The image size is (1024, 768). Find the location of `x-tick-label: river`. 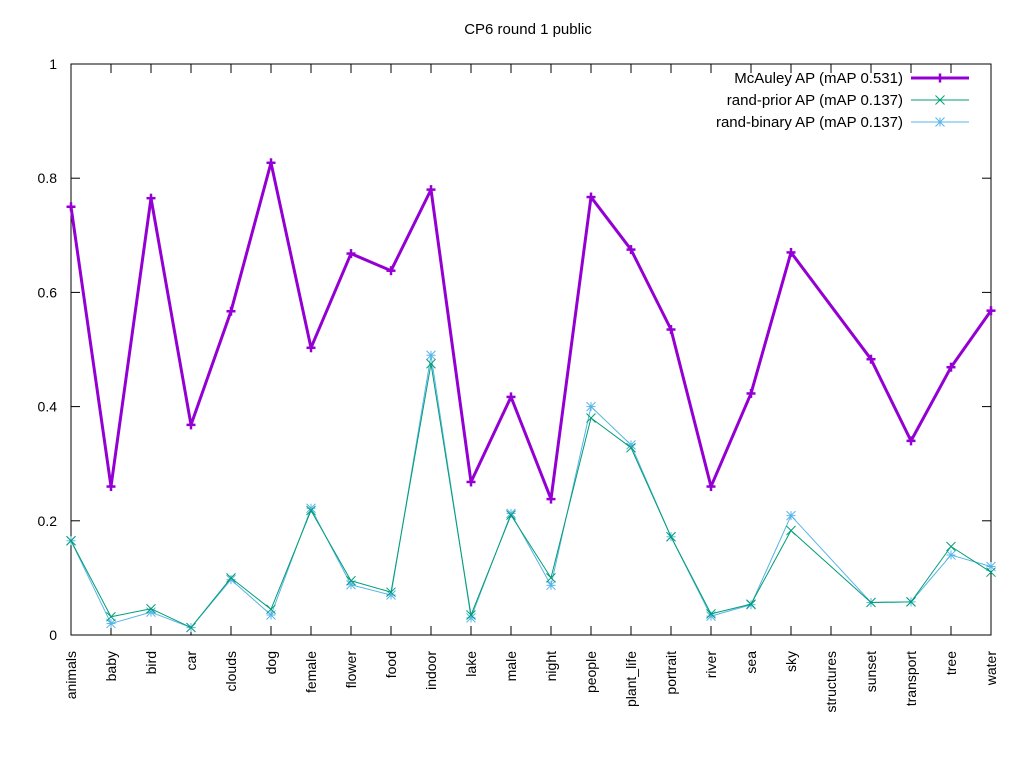

x-tick-label: river is located at coordinates (711, 665).